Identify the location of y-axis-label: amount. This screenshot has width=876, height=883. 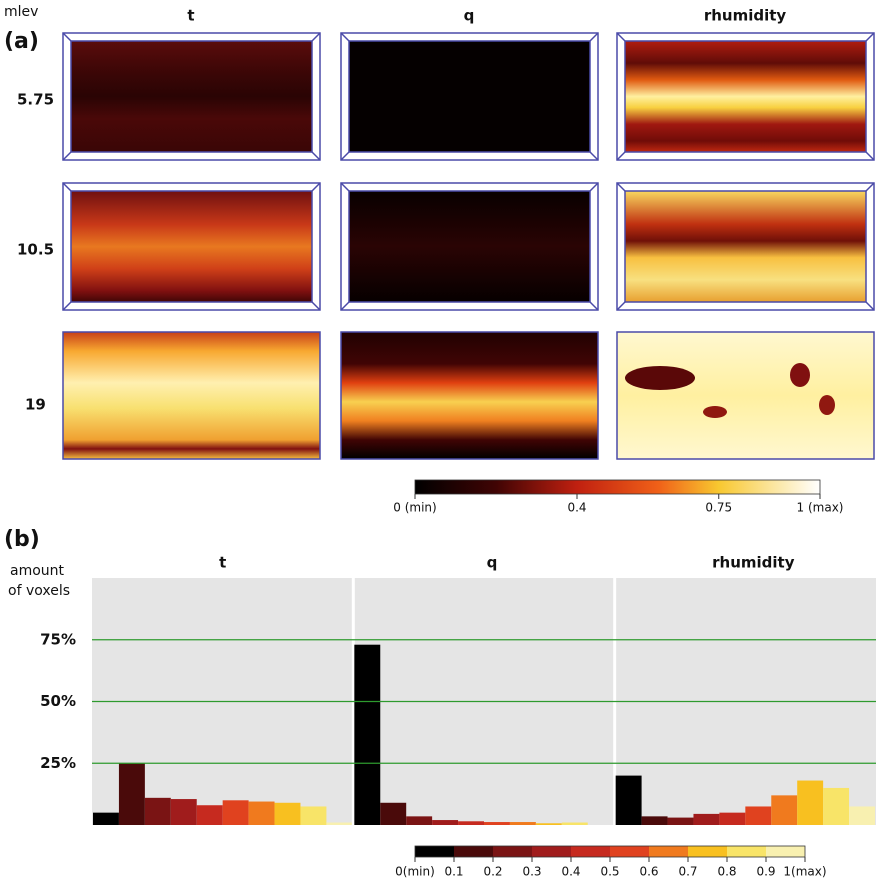
(37, 571).